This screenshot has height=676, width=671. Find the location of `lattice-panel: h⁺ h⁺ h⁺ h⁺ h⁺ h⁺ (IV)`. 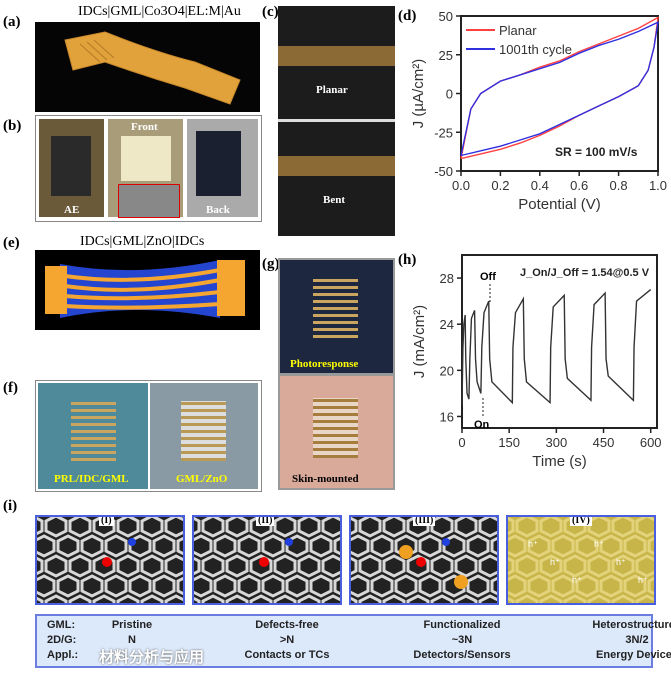

lattice-panel: h⁺ h⁺ h⁺ h⁺ h⁺ h⁺ (IV) is located at coordinates (581, 560).